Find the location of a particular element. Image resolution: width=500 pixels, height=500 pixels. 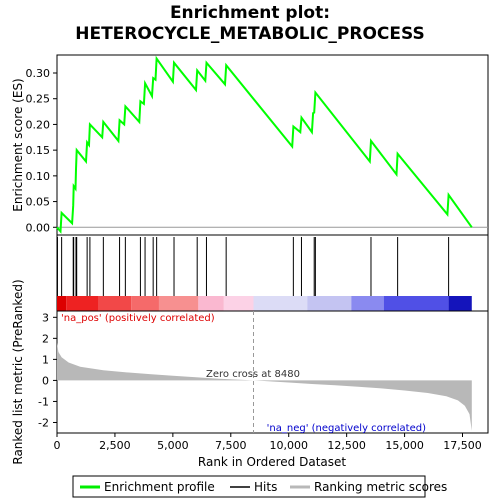

x-tick-label: 17,500 is located at coordinates (462, 445).